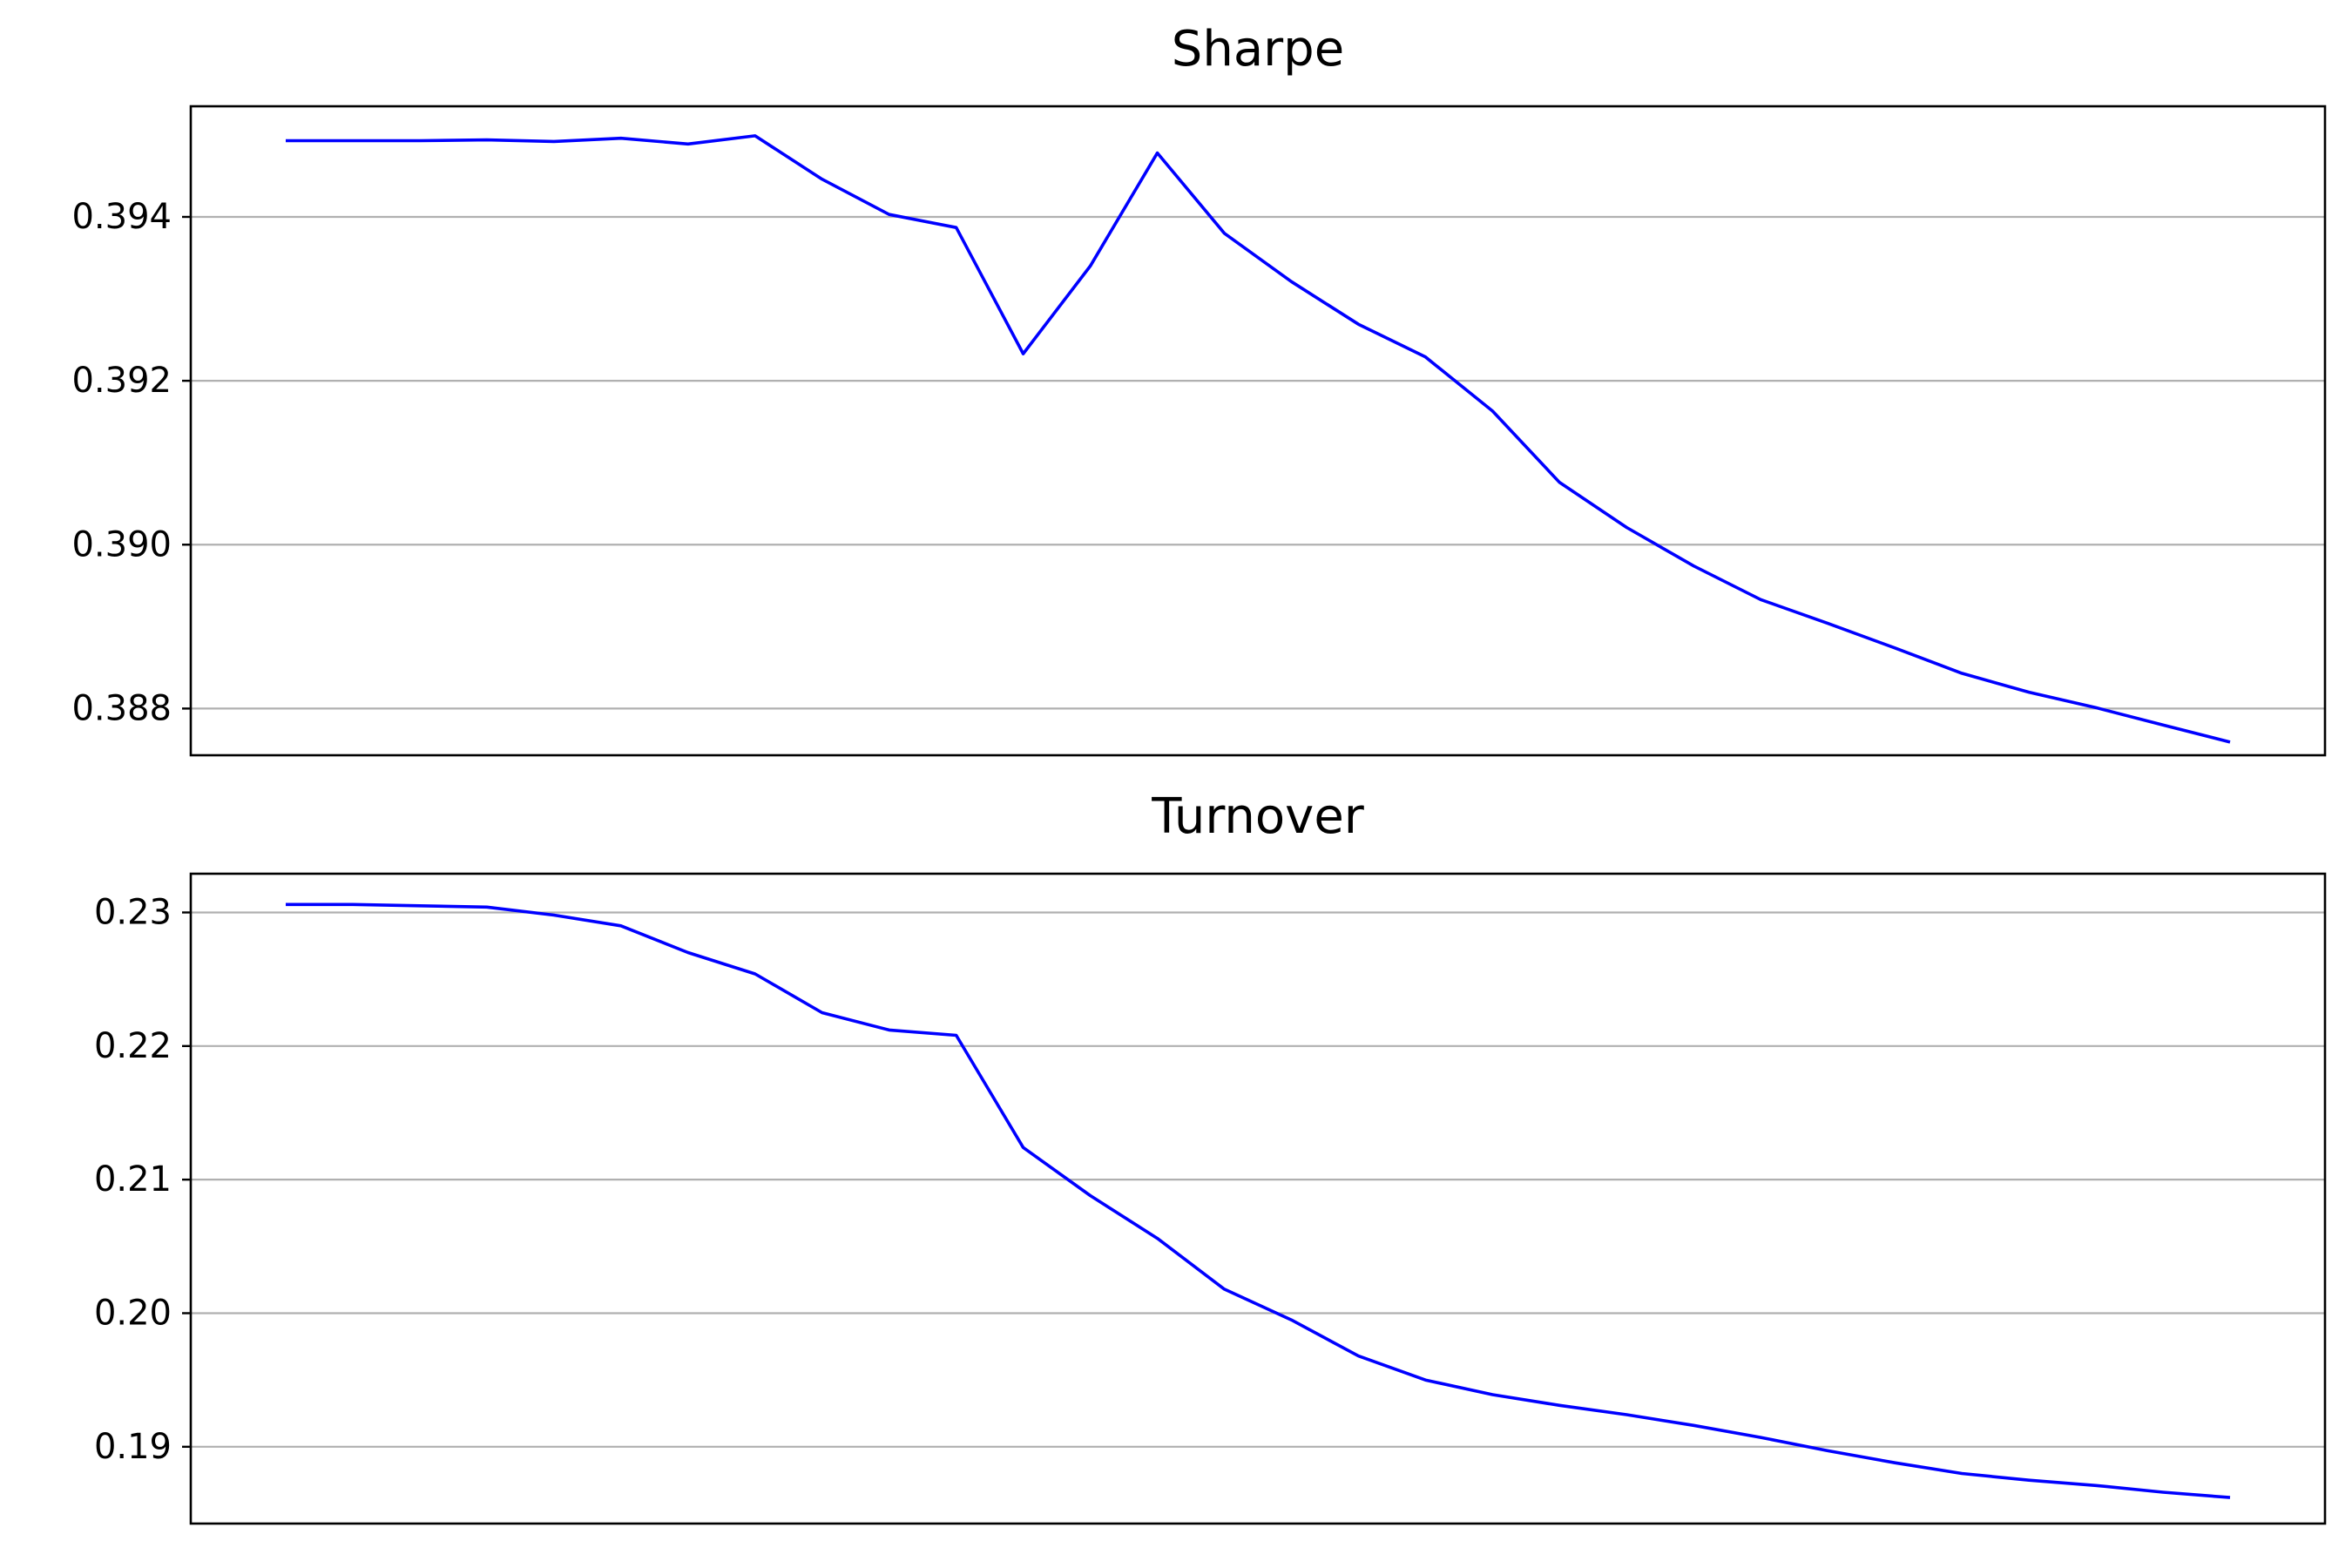 The height and width of the screenshot is (1568, 2352). I want to click on sharpe-y-tick-label: 0.392, so click(121, 381).